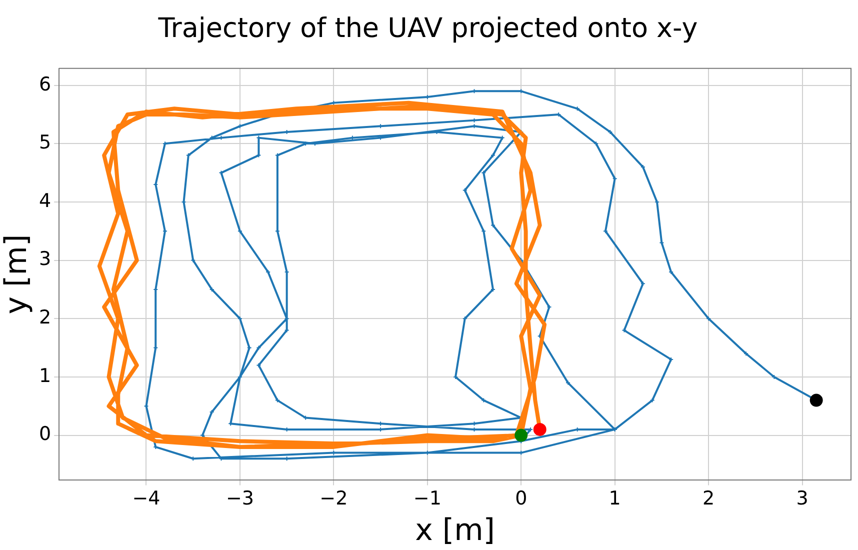 The image size is (858, 550). I want to click on y-tick-label: 5, so click(45, 143).